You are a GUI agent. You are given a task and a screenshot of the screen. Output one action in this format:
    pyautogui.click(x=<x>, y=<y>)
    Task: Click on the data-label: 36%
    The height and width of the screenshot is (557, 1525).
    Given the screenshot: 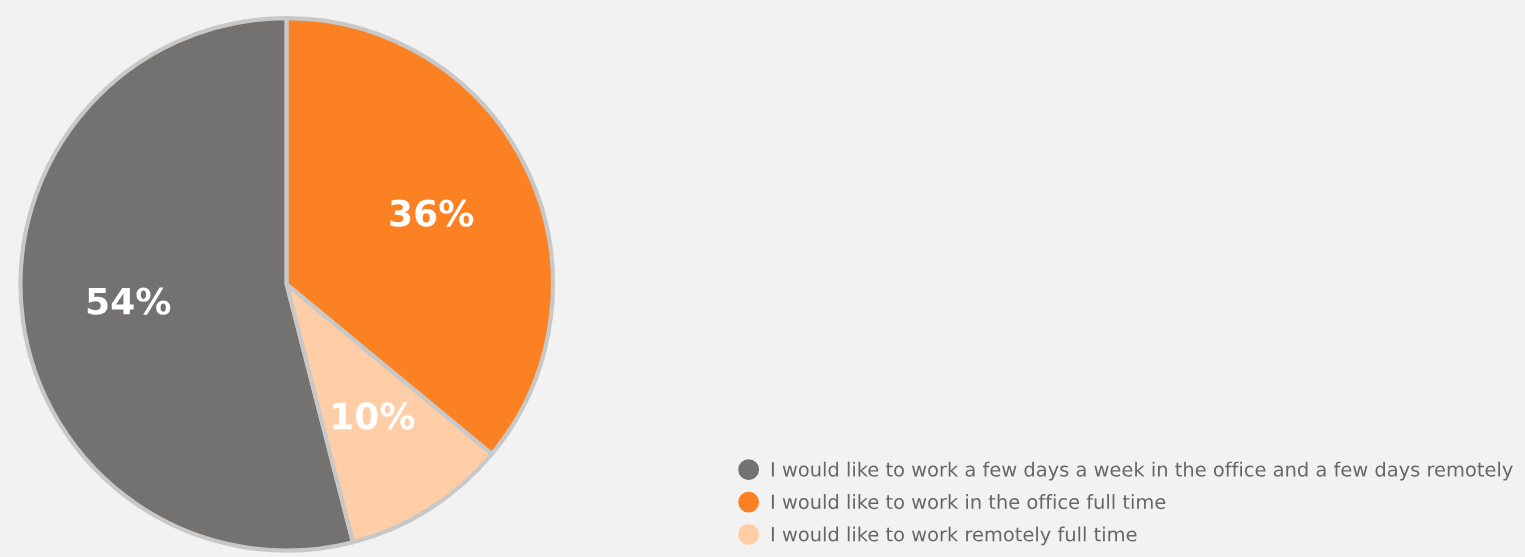 What is the action you would take?
    pyautogui.click(x=432, y=213)
    